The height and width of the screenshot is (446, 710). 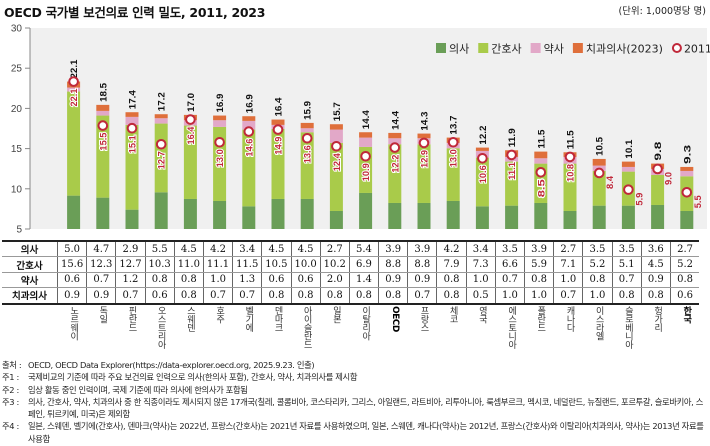 What do you see at coordinates (483, 135) in the screenshot?
I see `total-label: 12.2` at bounding box center [483, 135].